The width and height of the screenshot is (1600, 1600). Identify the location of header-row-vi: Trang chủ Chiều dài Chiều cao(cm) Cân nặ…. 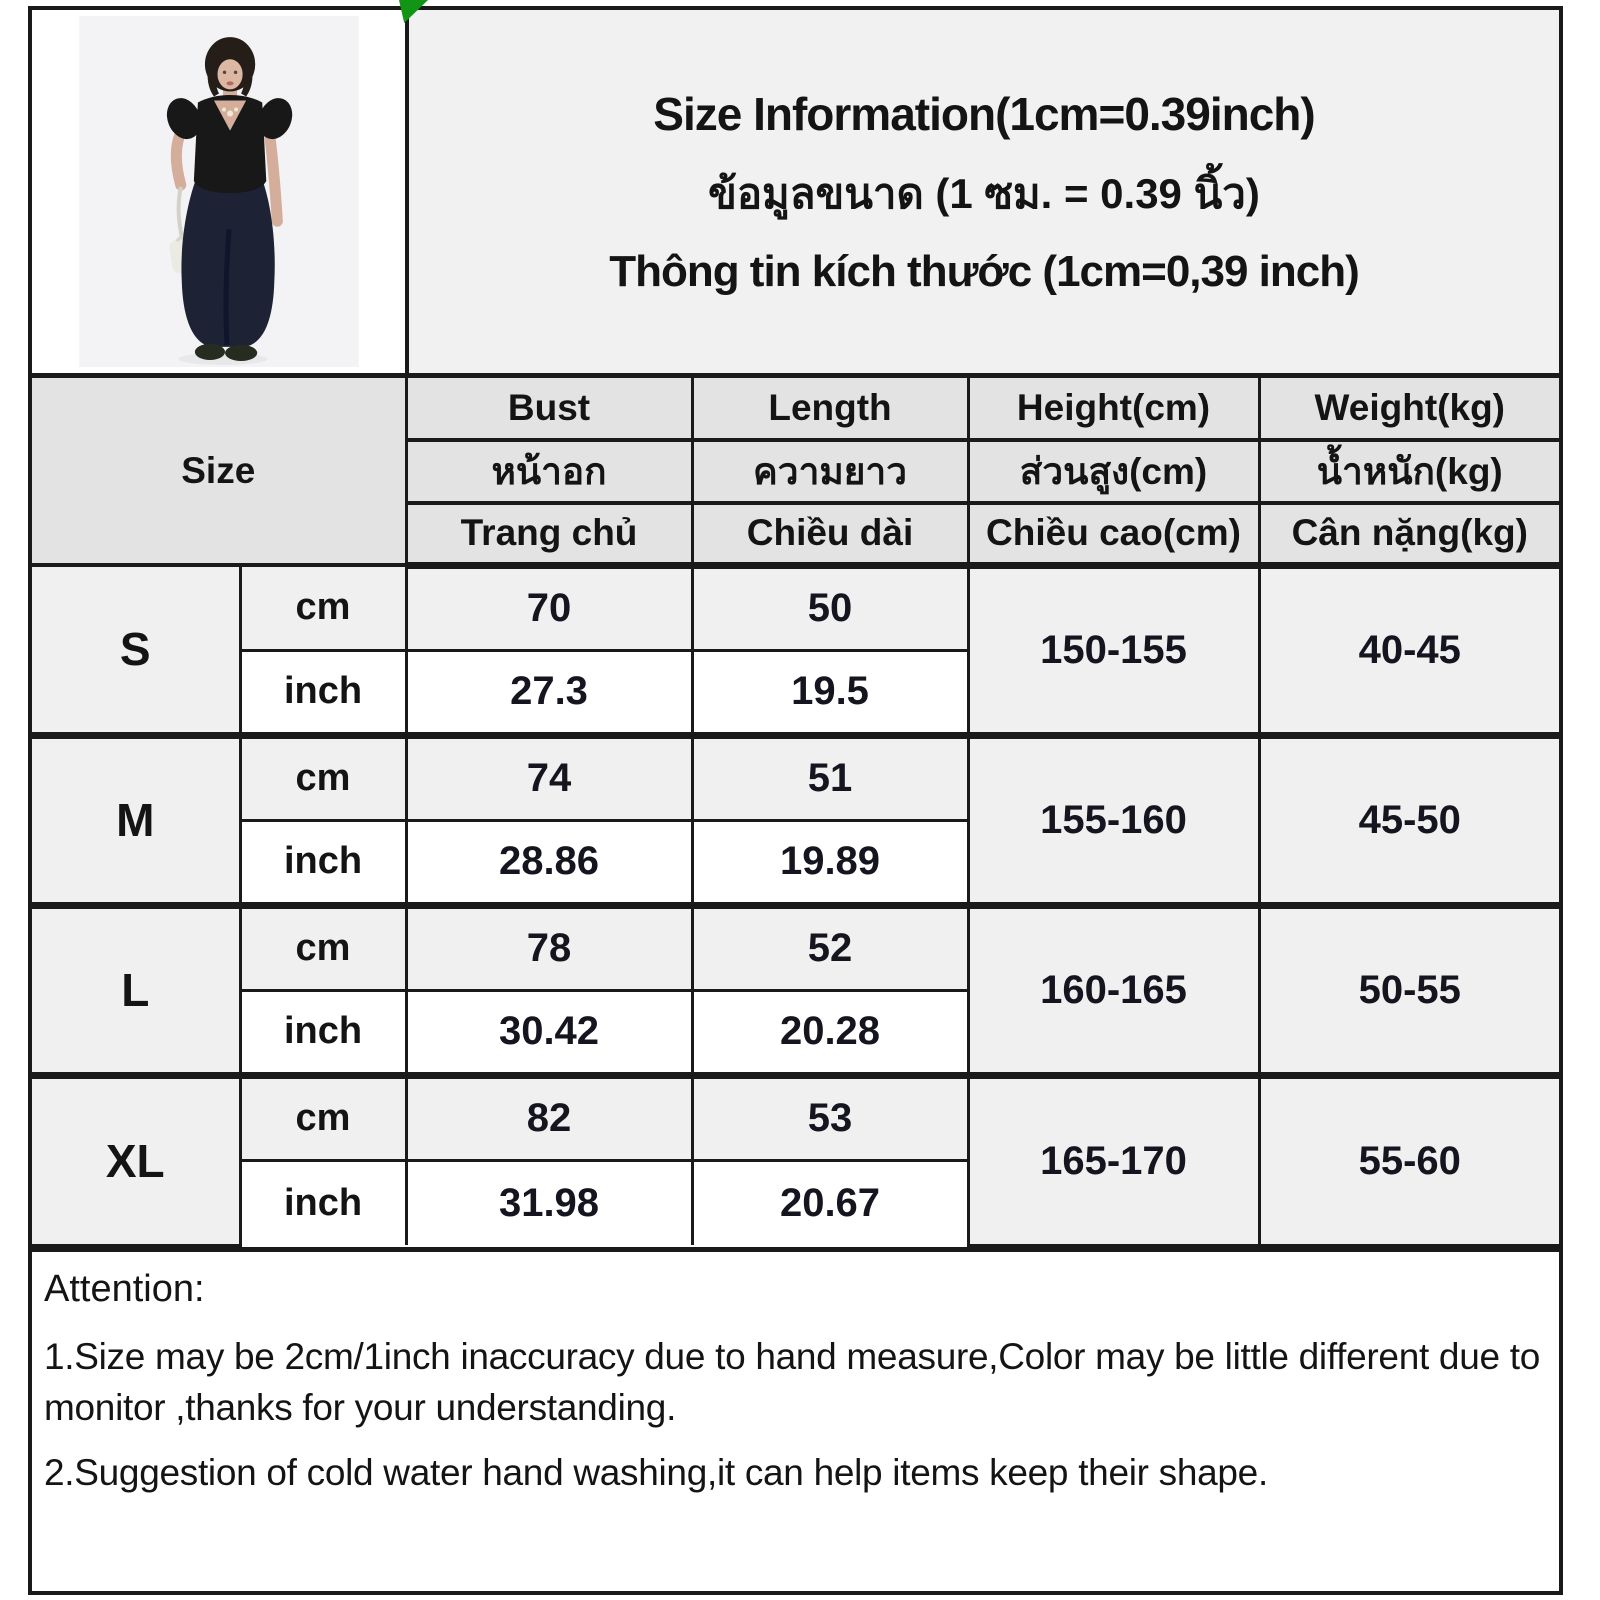
(796, 535).